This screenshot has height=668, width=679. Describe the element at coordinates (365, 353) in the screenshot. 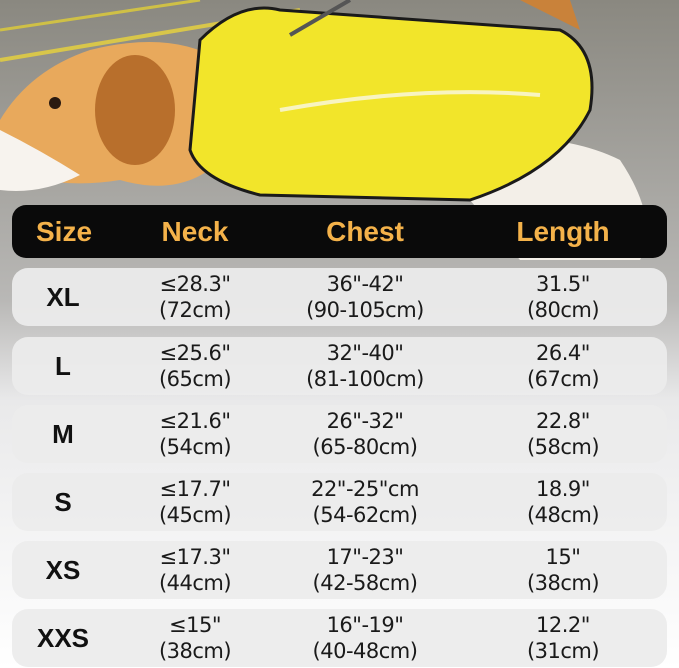

I see `chest-inches: 32"-40"` at that location.